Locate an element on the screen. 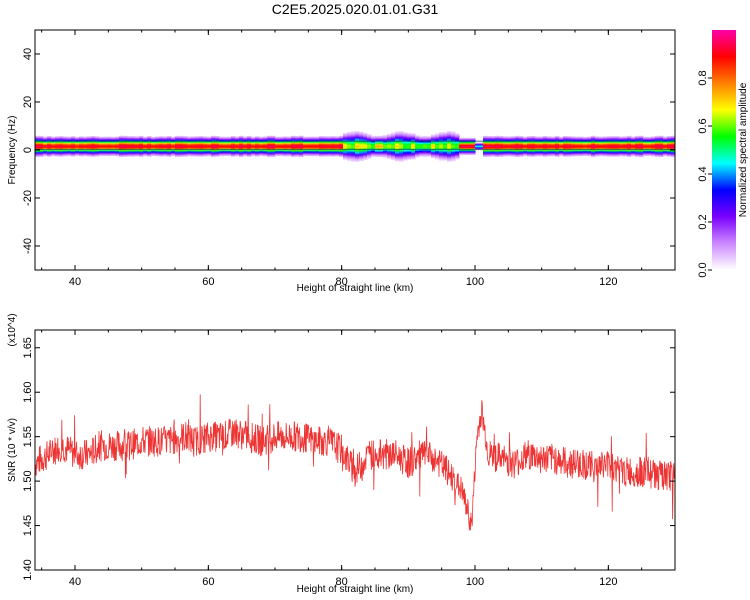 Image resolution: width=750 pixels, height=600 pixels. figure-title: C2E5.2025.020.01.01.G31 is located at coordinates (355, 9).